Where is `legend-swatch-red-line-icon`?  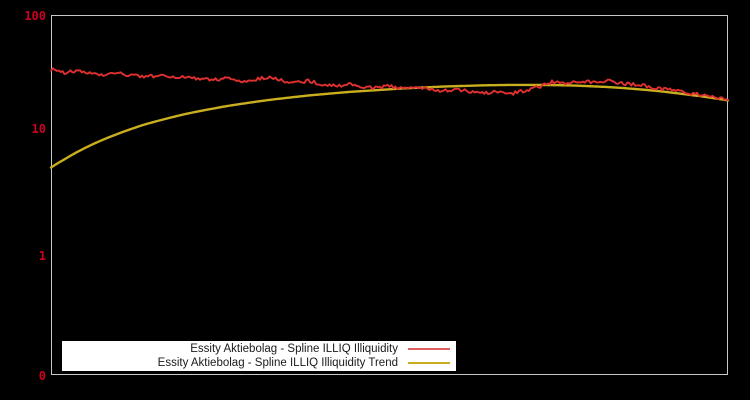 legend-swatch-red-line-icon is located at coordinates (429, 349).